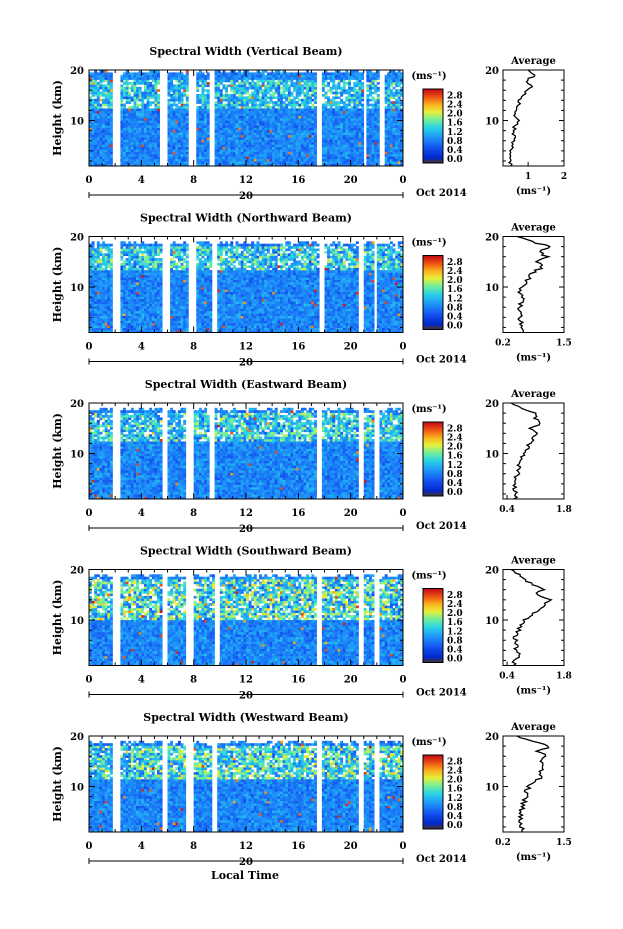 The width and height of the screenshot is (623, 929). I want to click on x-tick-label: 16, so click(298, 680).